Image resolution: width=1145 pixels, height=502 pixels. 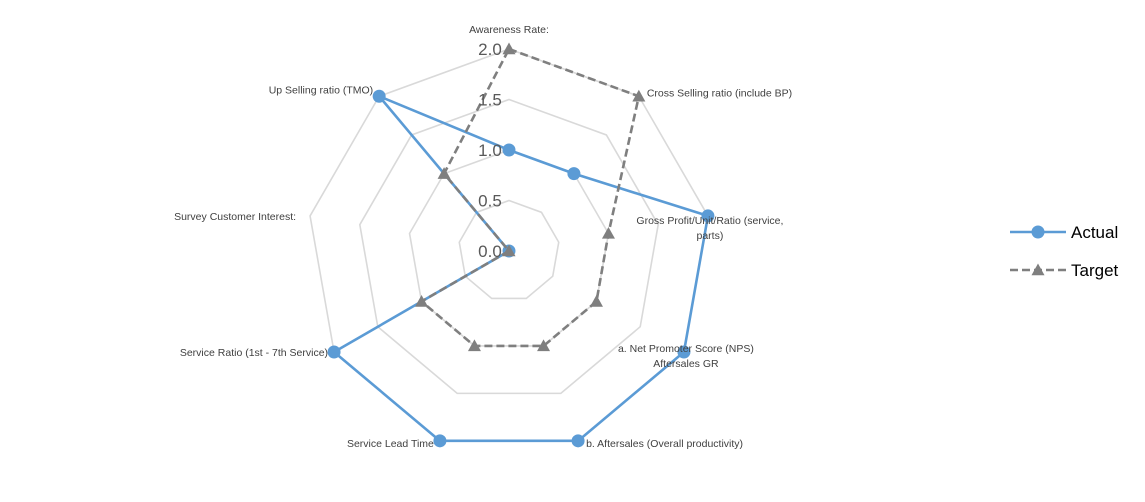 I want to click on series-target, so click(x=530, y=197).